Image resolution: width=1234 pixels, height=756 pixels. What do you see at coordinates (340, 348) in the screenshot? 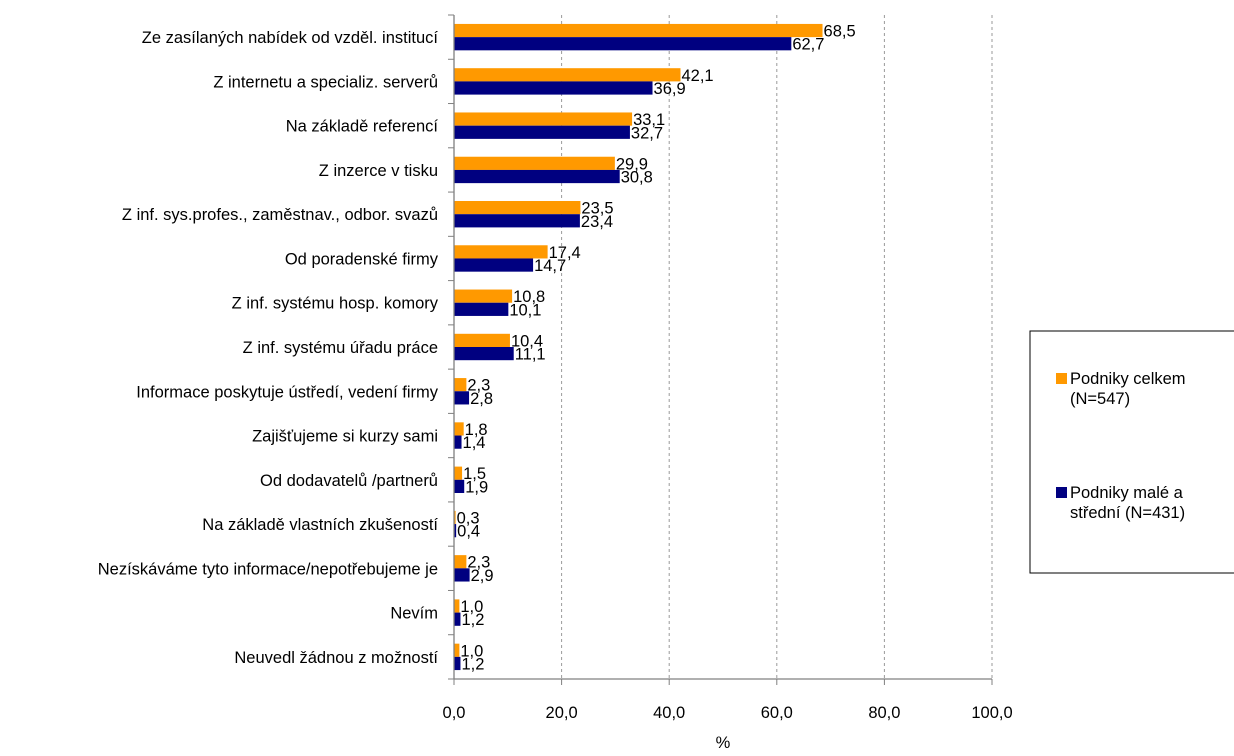
I see `category-label: Z inf. systému úřadu práce` at bounding box center [340, 348].